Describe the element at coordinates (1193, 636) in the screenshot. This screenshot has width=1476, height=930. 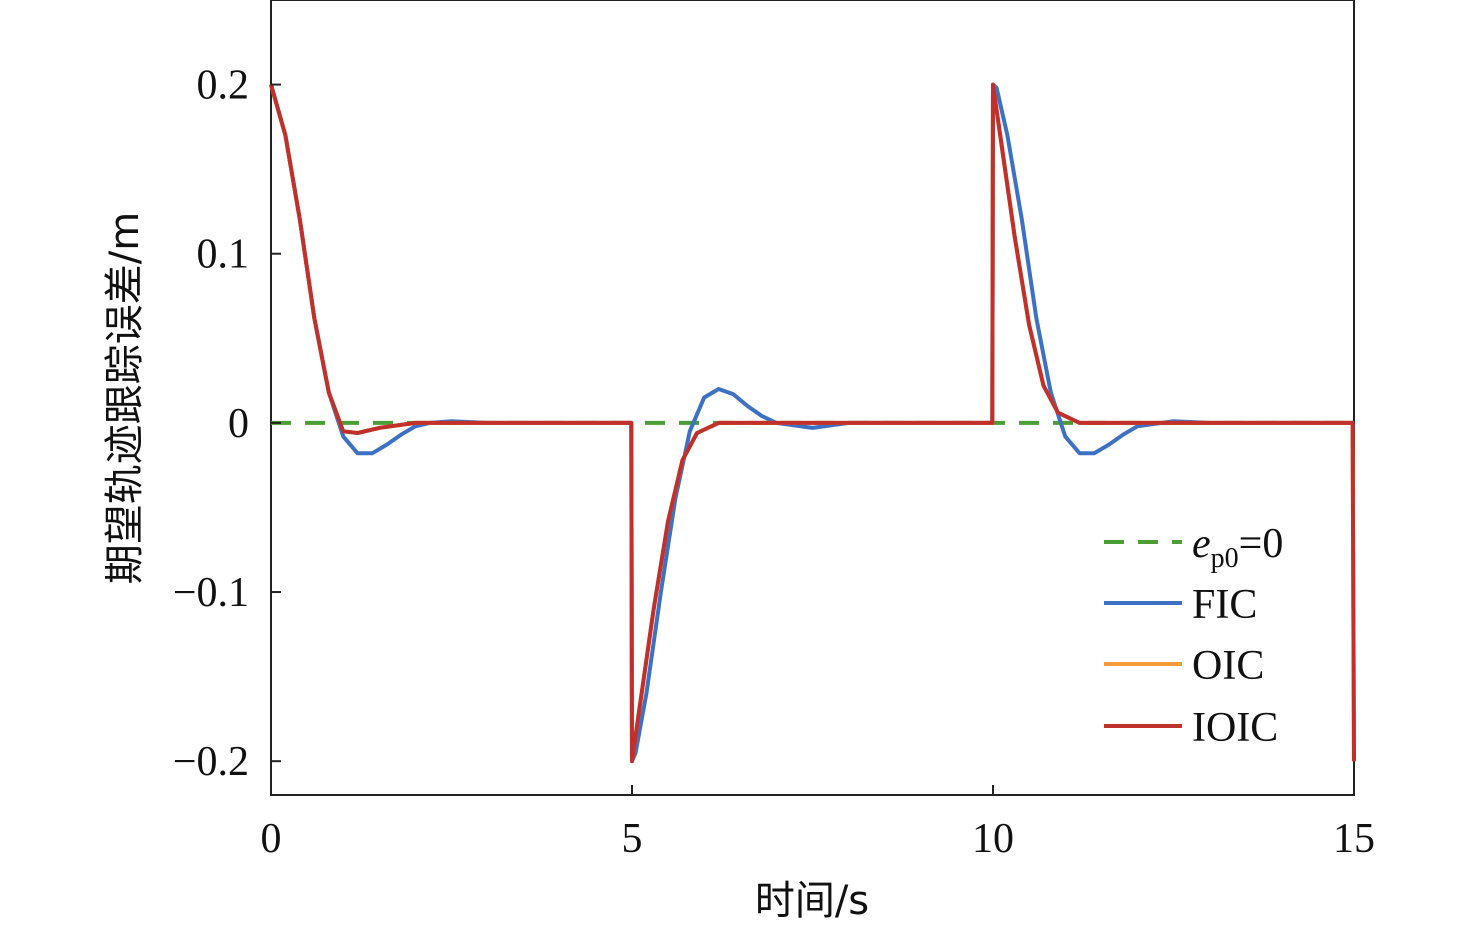
I see `legend: ep0=0 FIC OIC IOIC` at that location.